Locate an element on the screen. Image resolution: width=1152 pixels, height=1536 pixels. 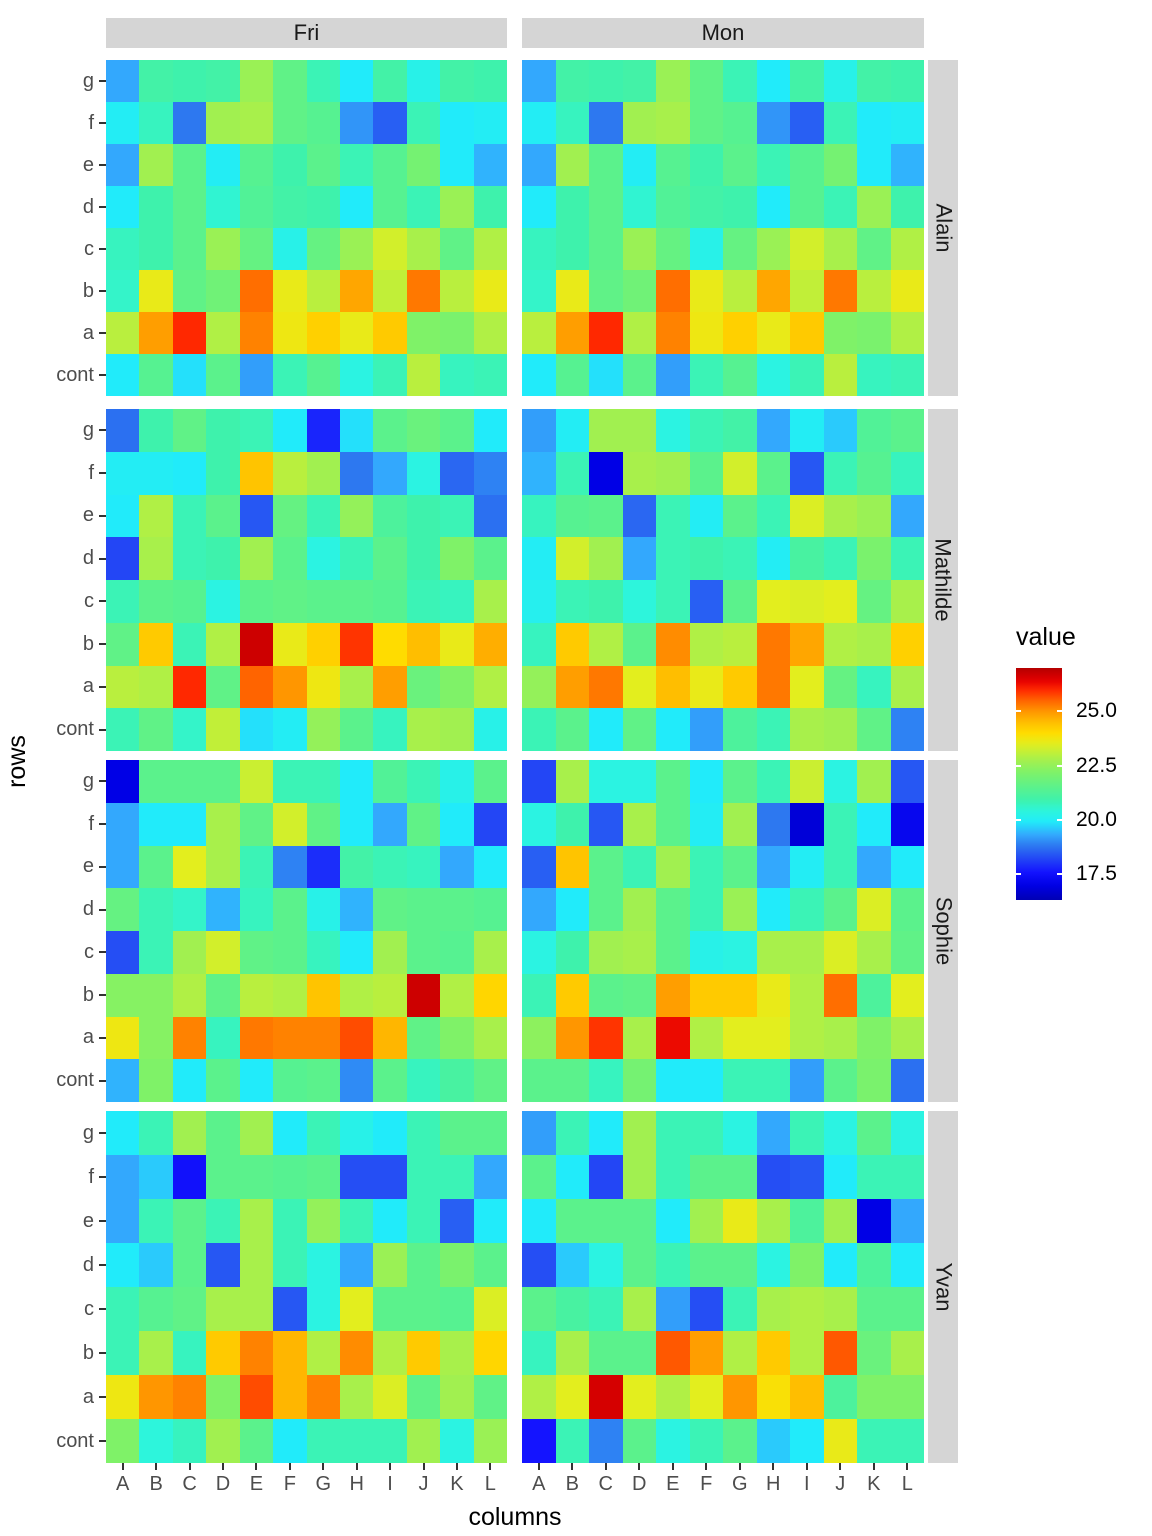
legend-tick-mark is located at coordinates (1018, 819).